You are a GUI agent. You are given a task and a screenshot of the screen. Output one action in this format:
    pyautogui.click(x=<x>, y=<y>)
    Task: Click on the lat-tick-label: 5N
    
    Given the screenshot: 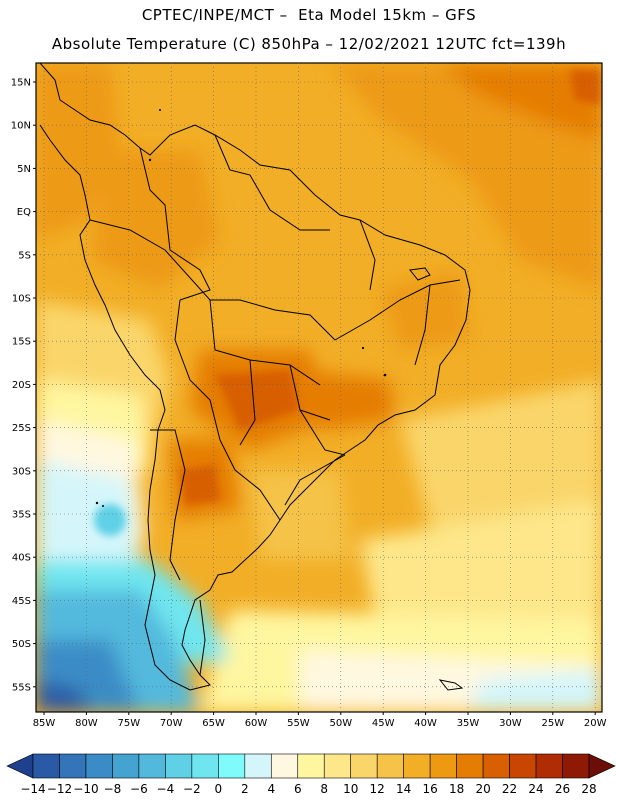 What is the action you would take?
    pyautogui.click(x=24, y=169)
    